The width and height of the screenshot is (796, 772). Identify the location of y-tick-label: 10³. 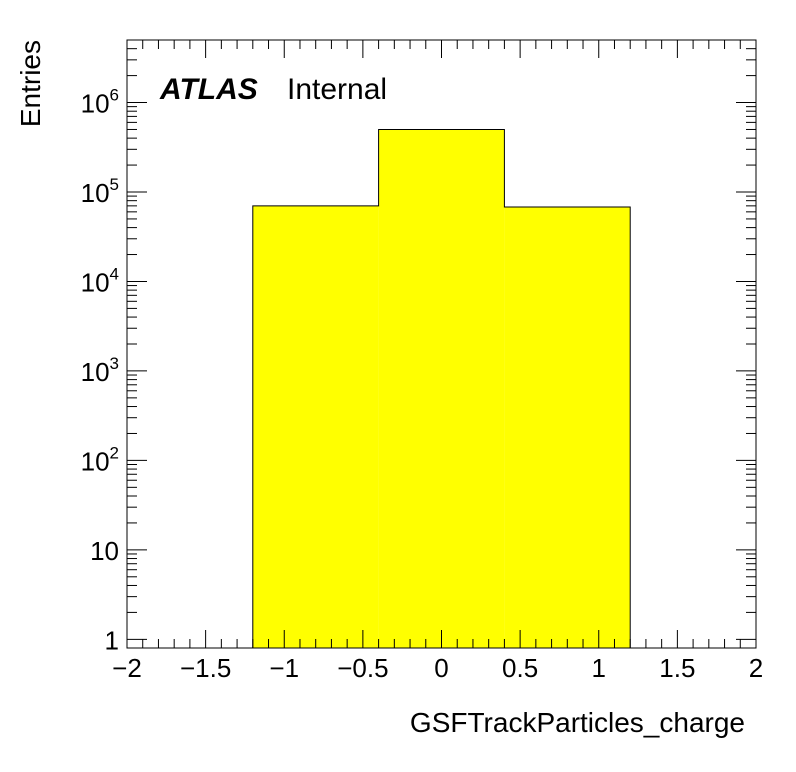
(100, 370).